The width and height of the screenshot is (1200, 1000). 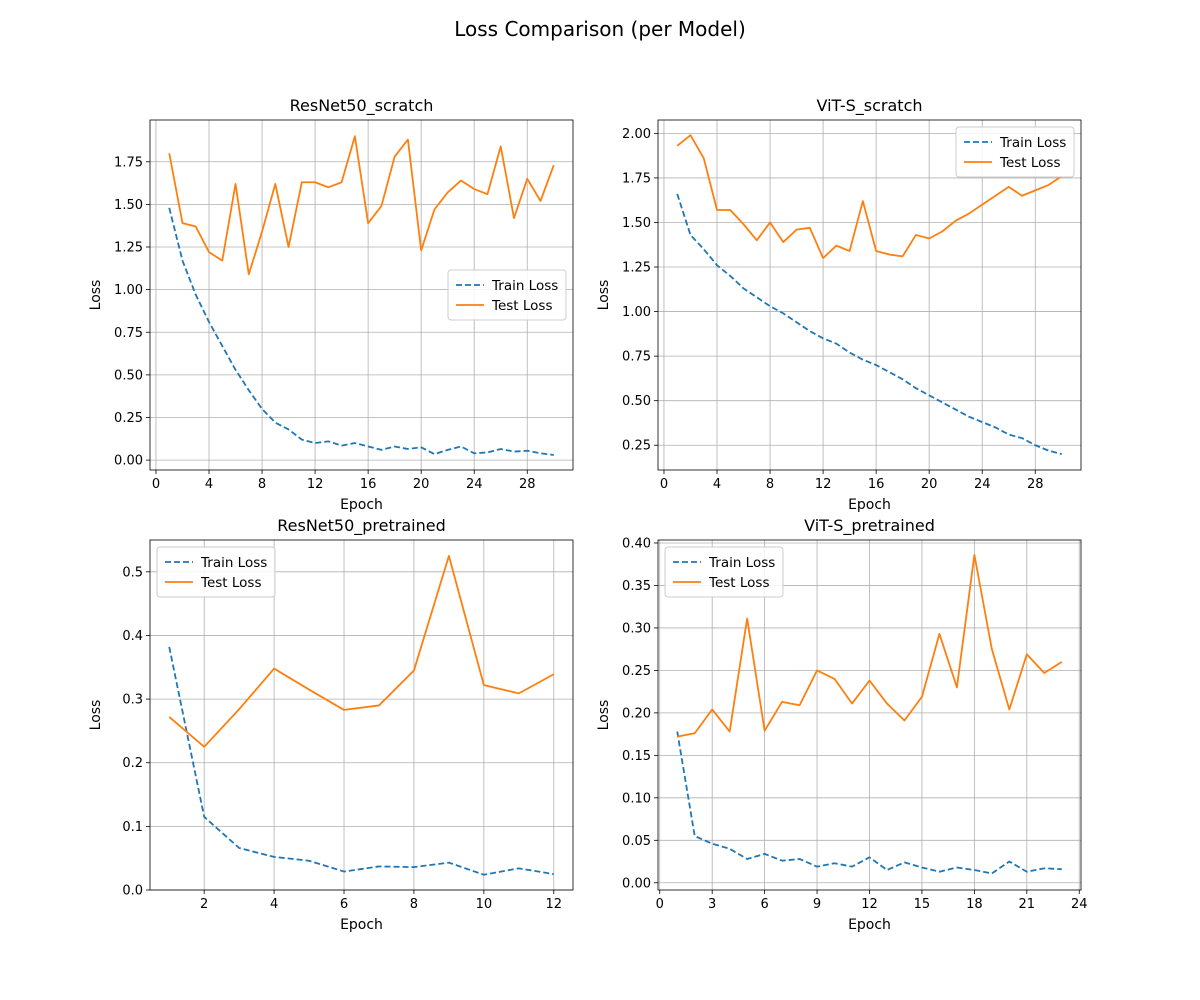 What do you see at coordinates (636, 798) in the screenshot?
I see `y-tick-label: 0.10` at bounding box center [636, 798].